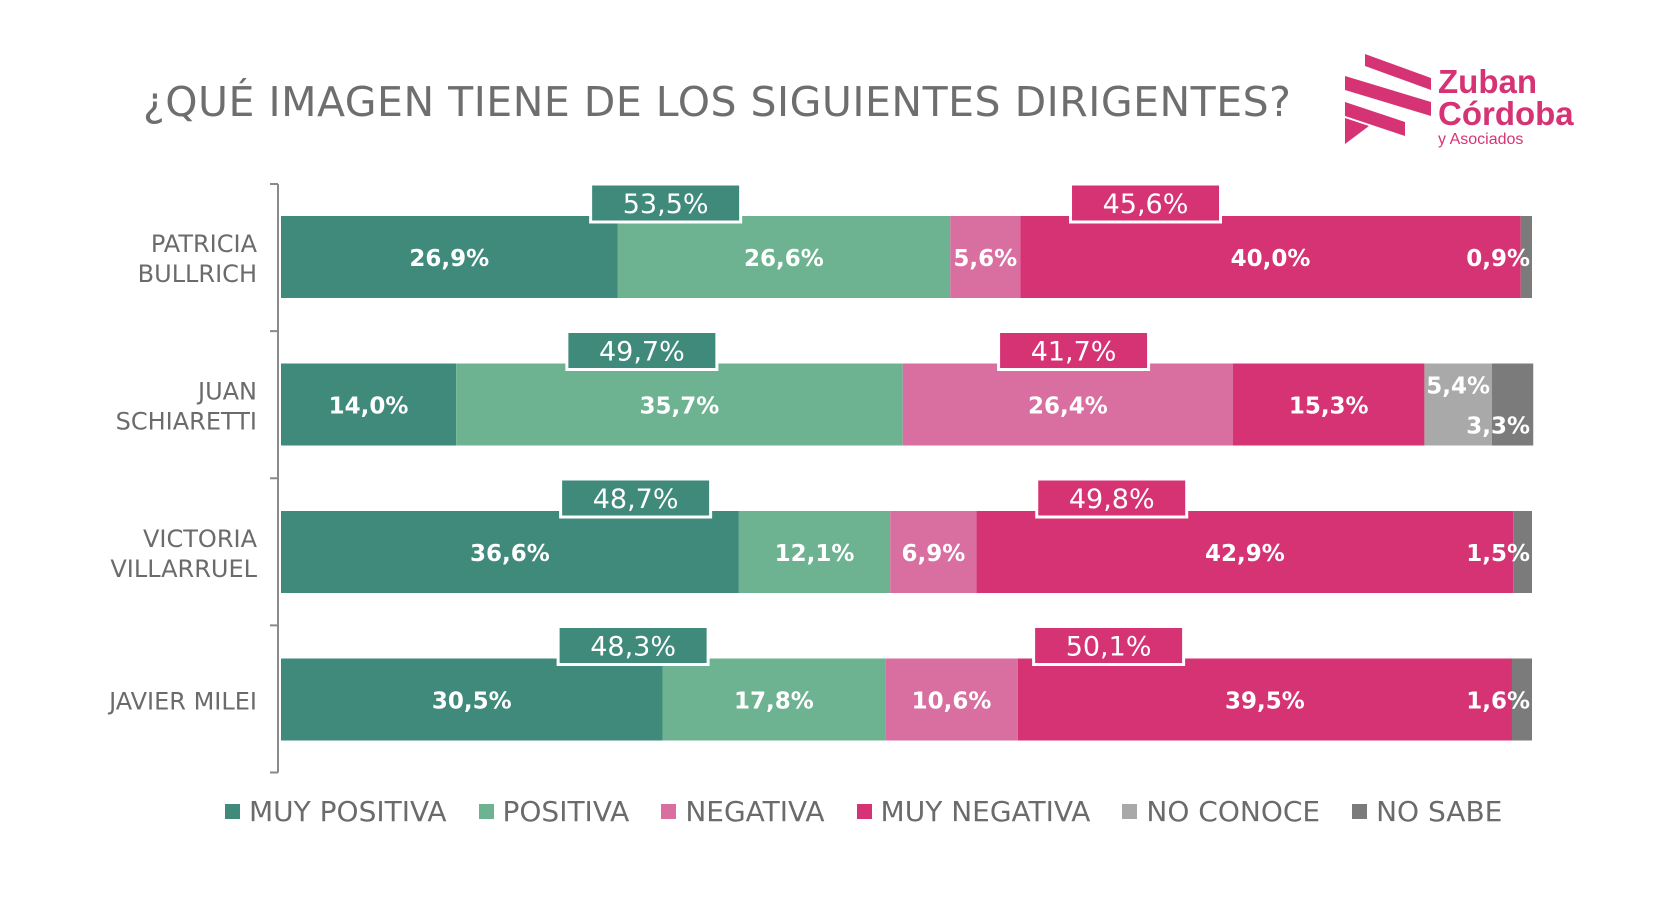 This screenshot has height=900, width=1672. I want to click on total-positive-label: 48,7%, so click(636, 499).